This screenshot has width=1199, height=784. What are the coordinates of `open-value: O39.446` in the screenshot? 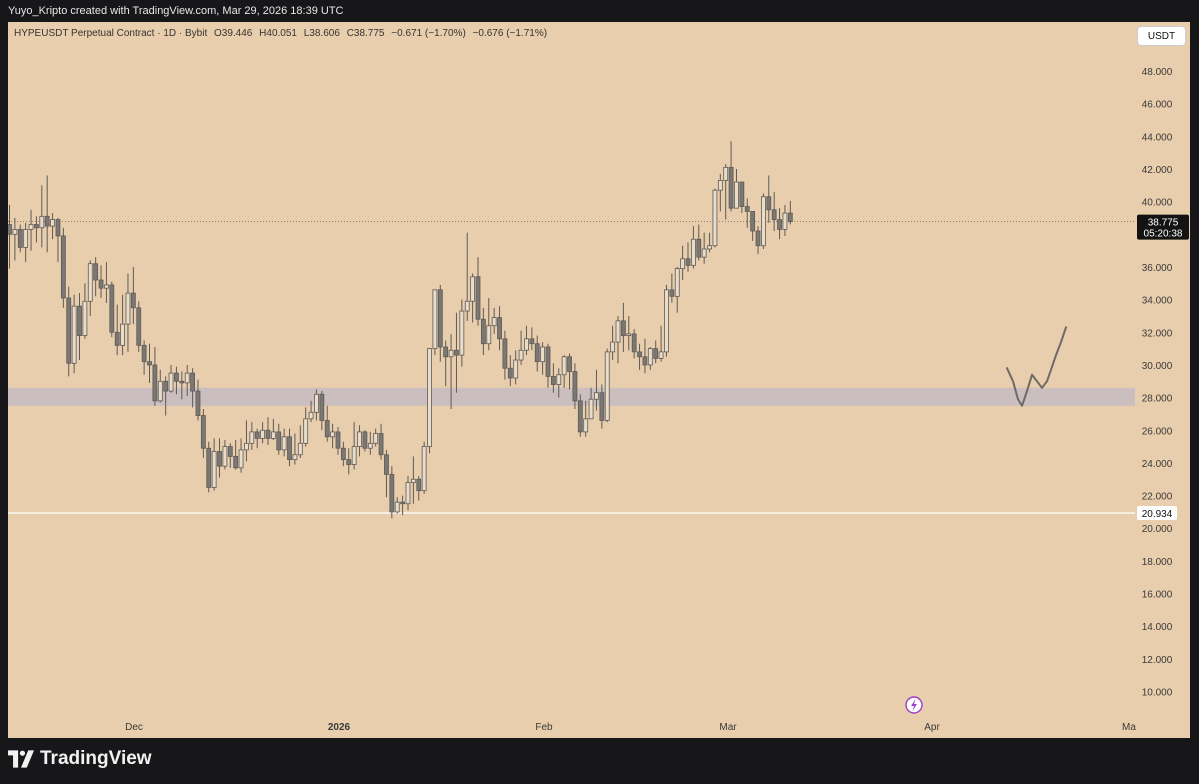 It's located at (233, 33).